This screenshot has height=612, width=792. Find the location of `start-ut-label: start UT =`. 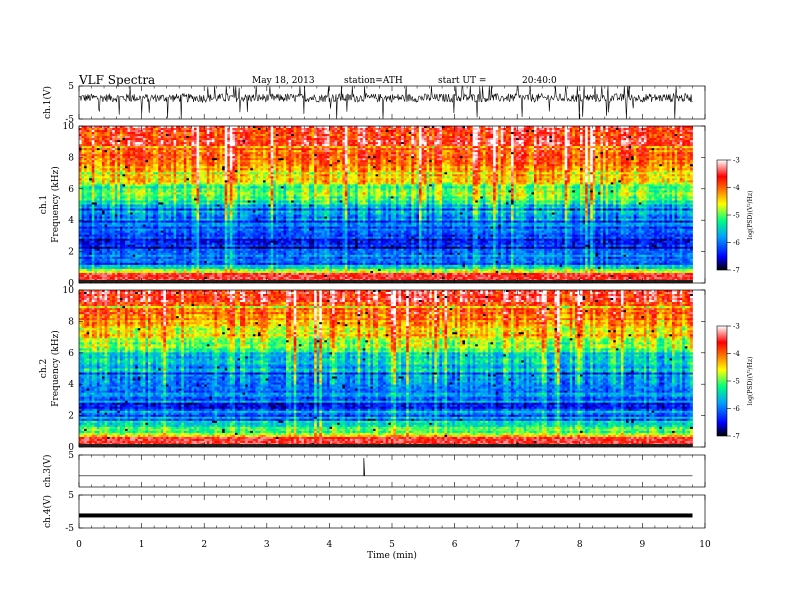

start-ut-label: start UT = is located at coordinates (462, 81).